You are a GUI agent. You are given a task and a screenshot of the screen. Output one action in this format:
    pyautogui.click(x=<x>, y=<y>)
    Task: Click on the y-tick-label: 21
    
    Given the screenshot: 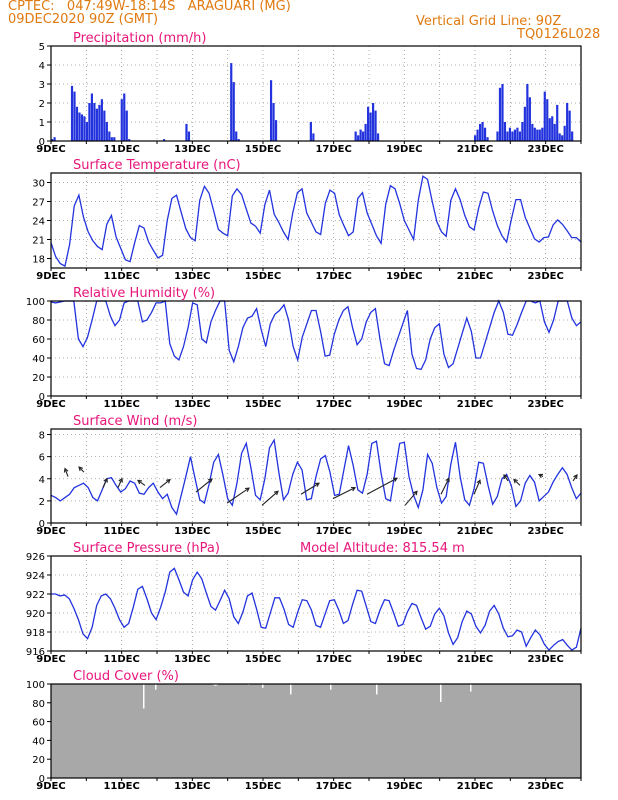 What is the action you would take?
    pyautogui.click(x=38, y=241)
    